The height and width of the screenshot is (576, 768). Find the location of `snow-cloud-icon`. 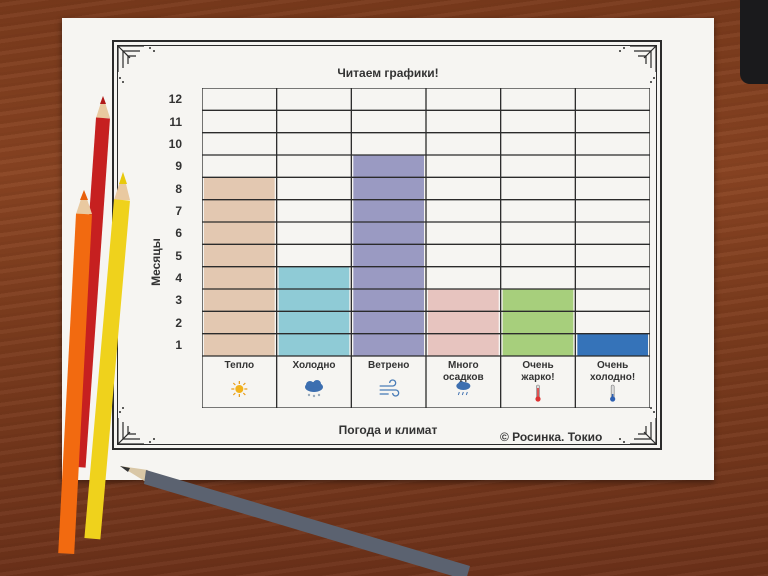

snow-cloud-icon is located at coordinates (314, 389).